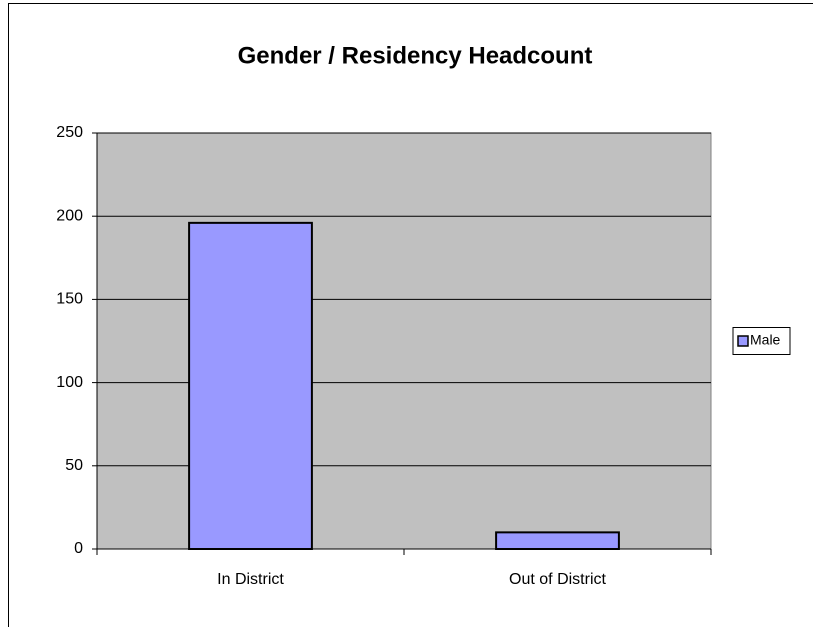 Image resolution: width=813 pixels, height=627 pixels. I want to click on y-tick-label: 100, so click(69, 382).